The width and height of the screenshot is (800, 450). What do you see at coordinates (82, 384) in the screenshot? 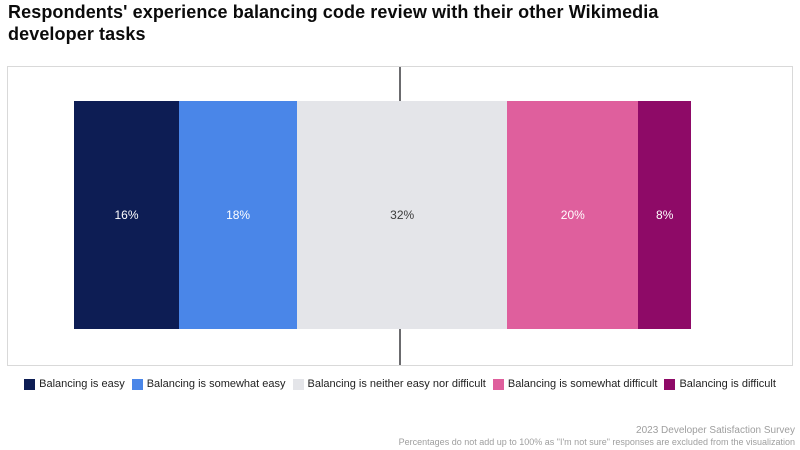
I see `legend-label: Balancing is easy` at bounding box center [82, 384].